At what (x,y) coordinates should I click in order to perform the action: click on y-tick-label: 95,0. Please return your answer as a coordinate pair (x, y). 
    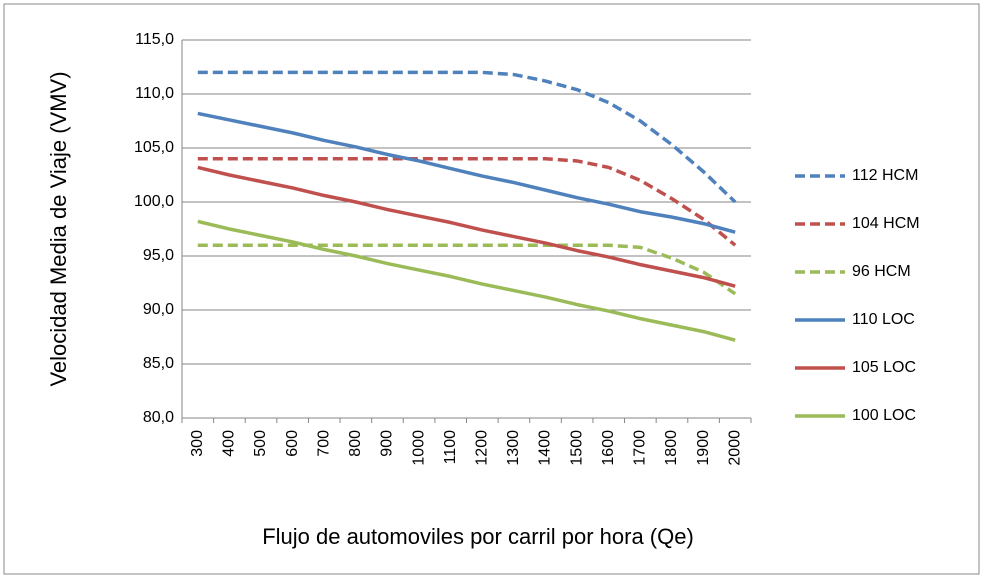
    Looking at the image, I should click on (158, 255).